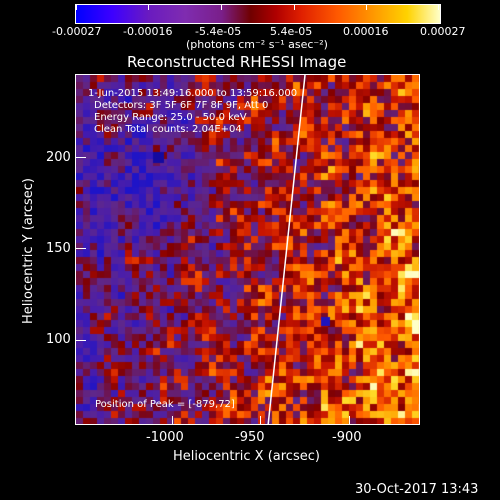 The height and width of the screenshot is (500, 500). I want to click on colorbar-tick-label: -0.00027, so click(77, 31).